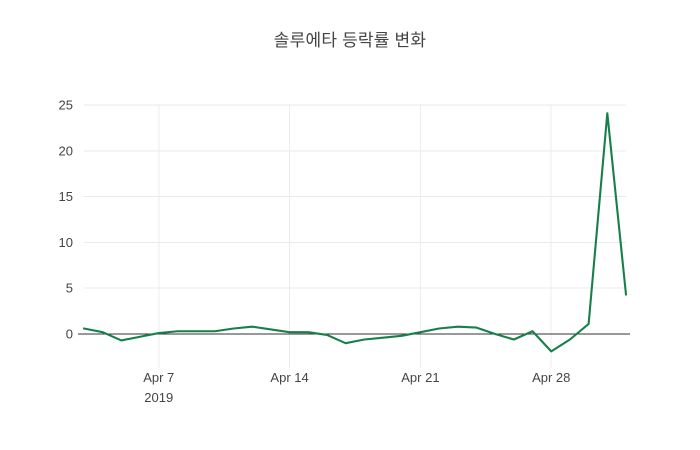 The image size is (700, 450). I want to click on y-axis-tick-label: 20, so click(66, 150).